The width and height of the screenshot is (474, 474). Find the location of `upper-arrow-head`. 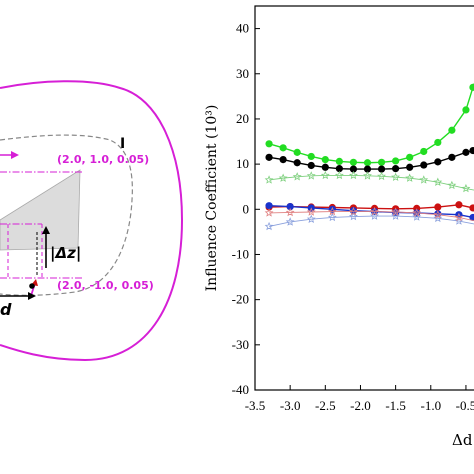

upper-arrow-head is located at coordinates (15, 155).